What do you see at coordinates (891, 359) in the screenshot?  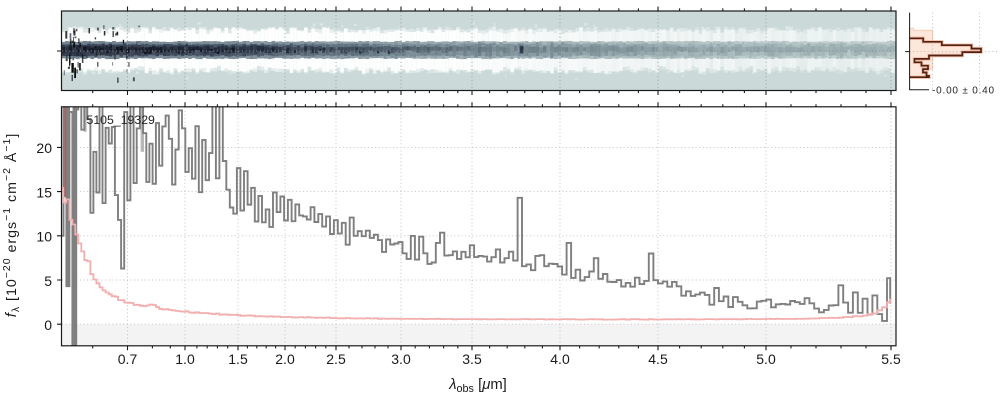 I see `svg-text: 5.5` at bounding box center [891, 359].